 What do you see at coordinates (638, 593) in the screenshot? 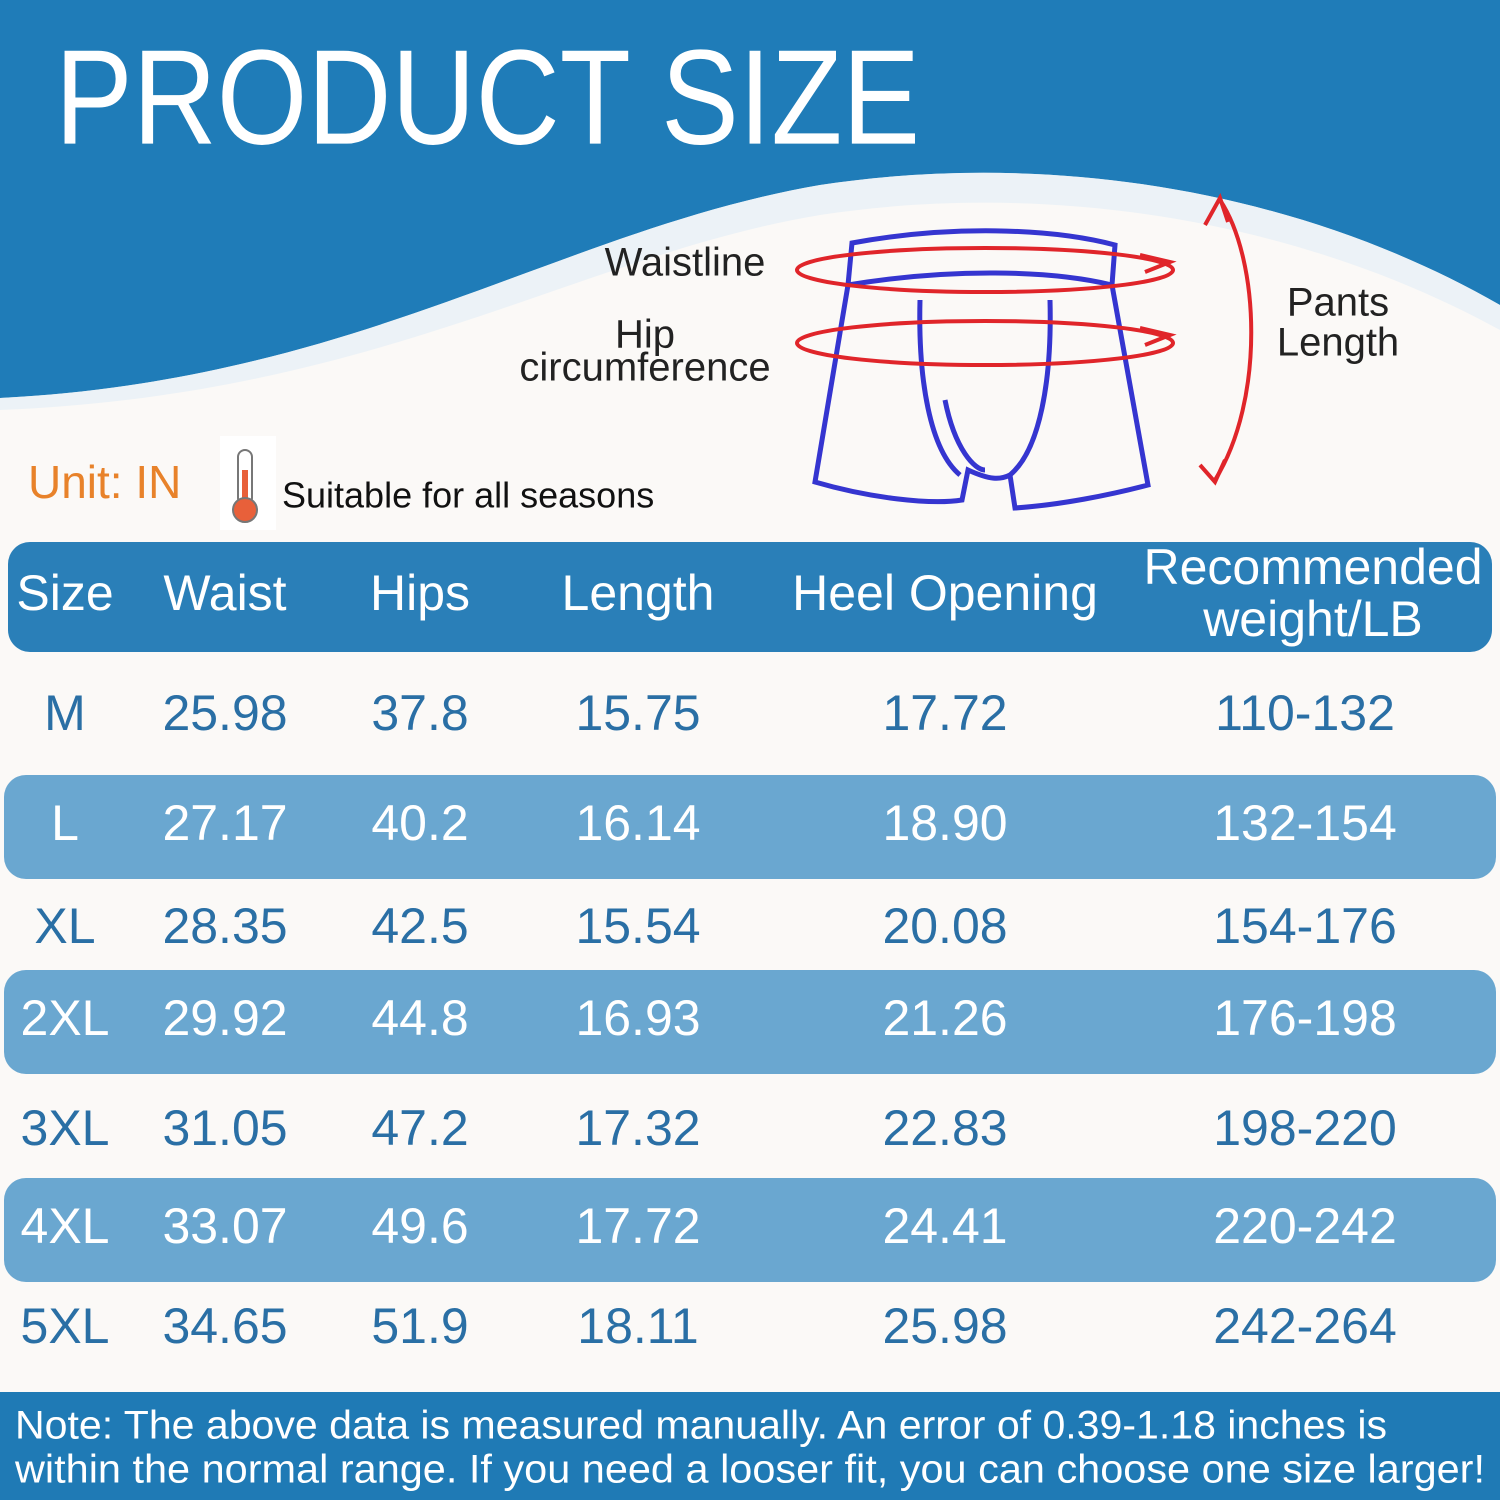
I see `column-header: Length` at bounding box center [638, 593].